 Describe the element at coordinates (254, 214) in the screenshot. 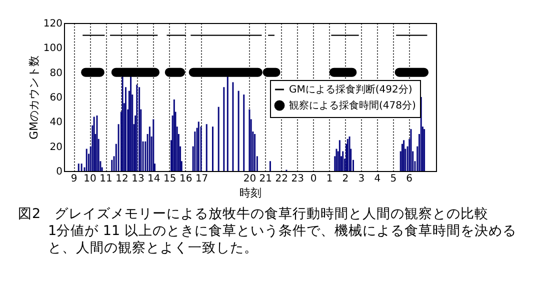

I see `text: 図2 グレイズメモリーによる放牧牛の食草行動時間と人間の観察との比較` at that location.